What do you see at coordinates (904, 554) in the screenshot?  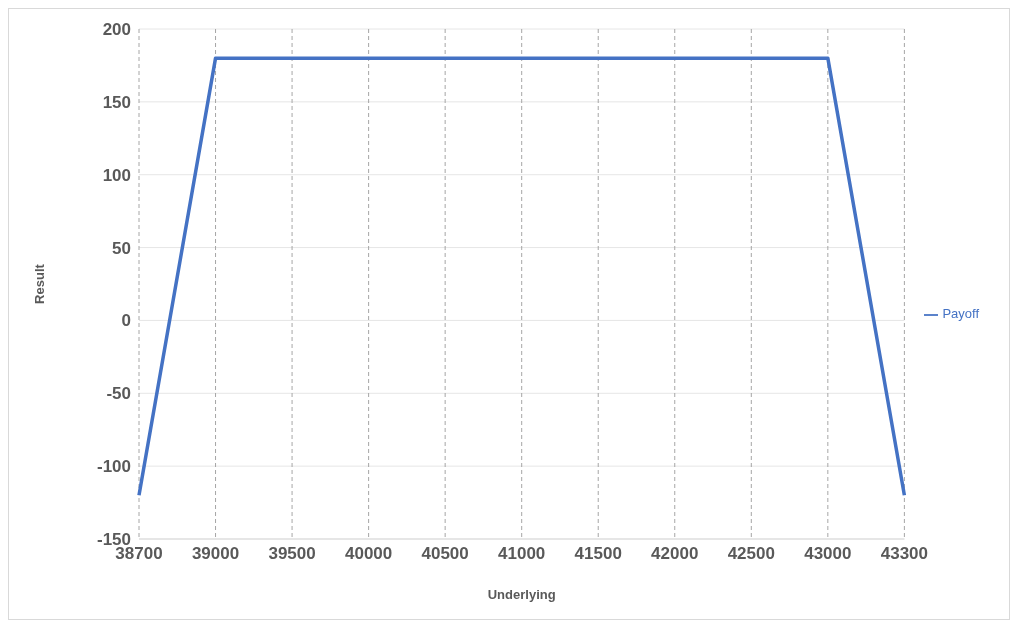 I see `x-tick-label: 43300` at bounding box center [904, 554].